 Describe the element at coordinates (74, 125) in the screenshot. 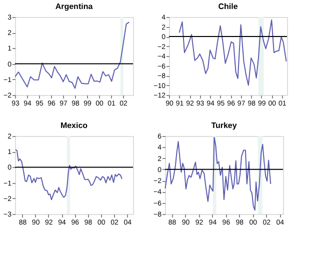

I see `chart-title: Mexico` at that location.